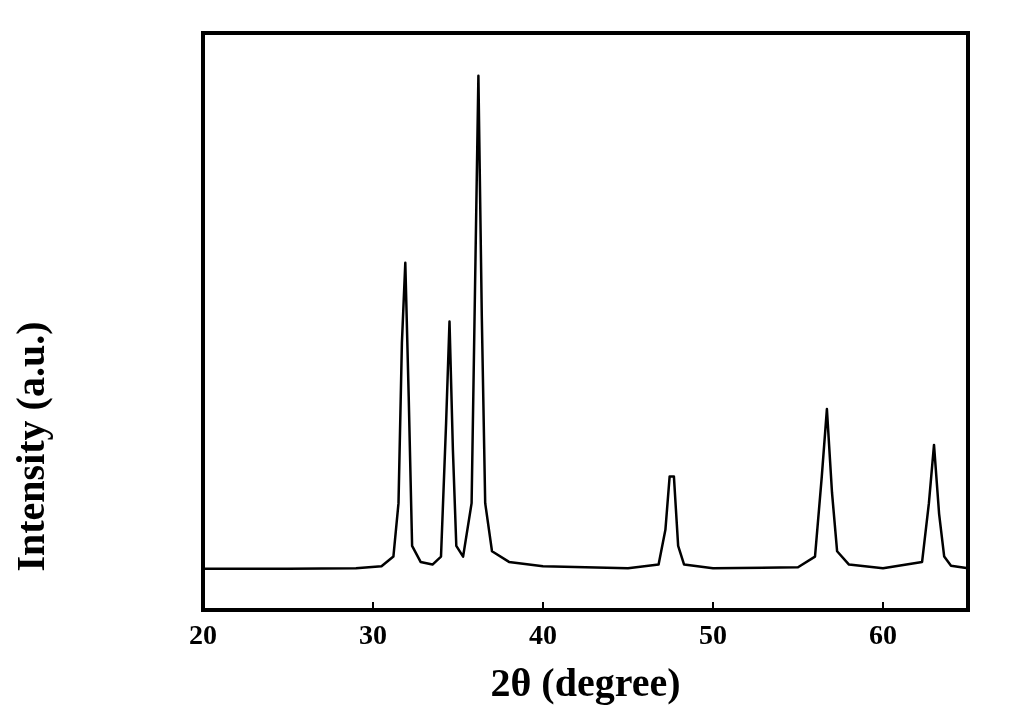 This screenshot has width=1024, height=728. I want to click on x-tick-label: 30, so click(373, 634).